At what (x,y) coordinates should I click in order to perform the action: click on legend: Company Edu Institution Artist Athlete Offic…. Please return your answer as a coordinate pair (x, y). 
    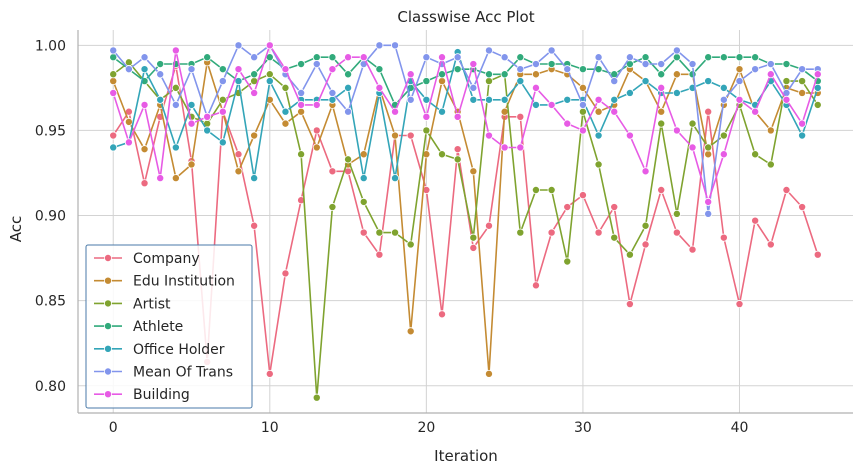
    Looking at the image, I should click on (169, 326).